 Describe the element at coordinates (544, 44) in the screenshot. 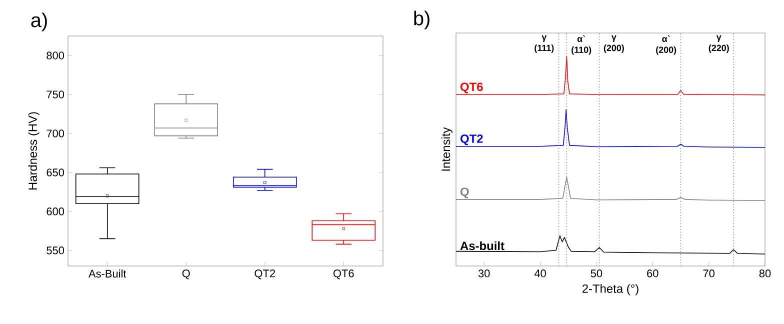

I see `ref-line-label: γ (111)` at that location.